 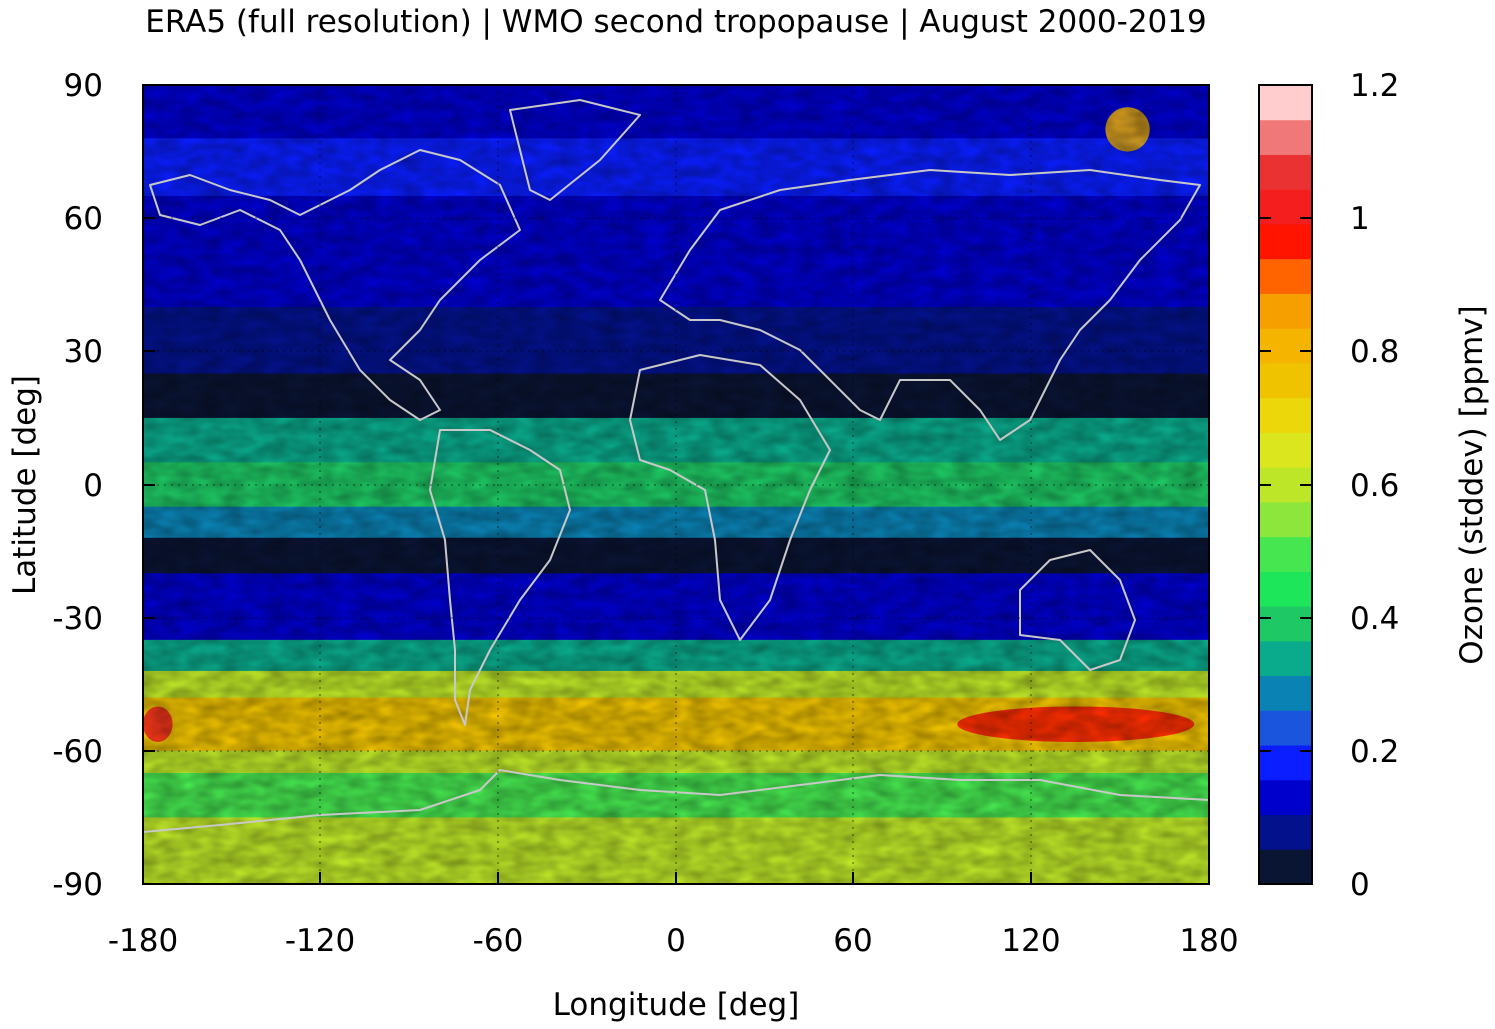 I want to click on y-axis-label: Latitude [deg], so click(x=25, y=485).